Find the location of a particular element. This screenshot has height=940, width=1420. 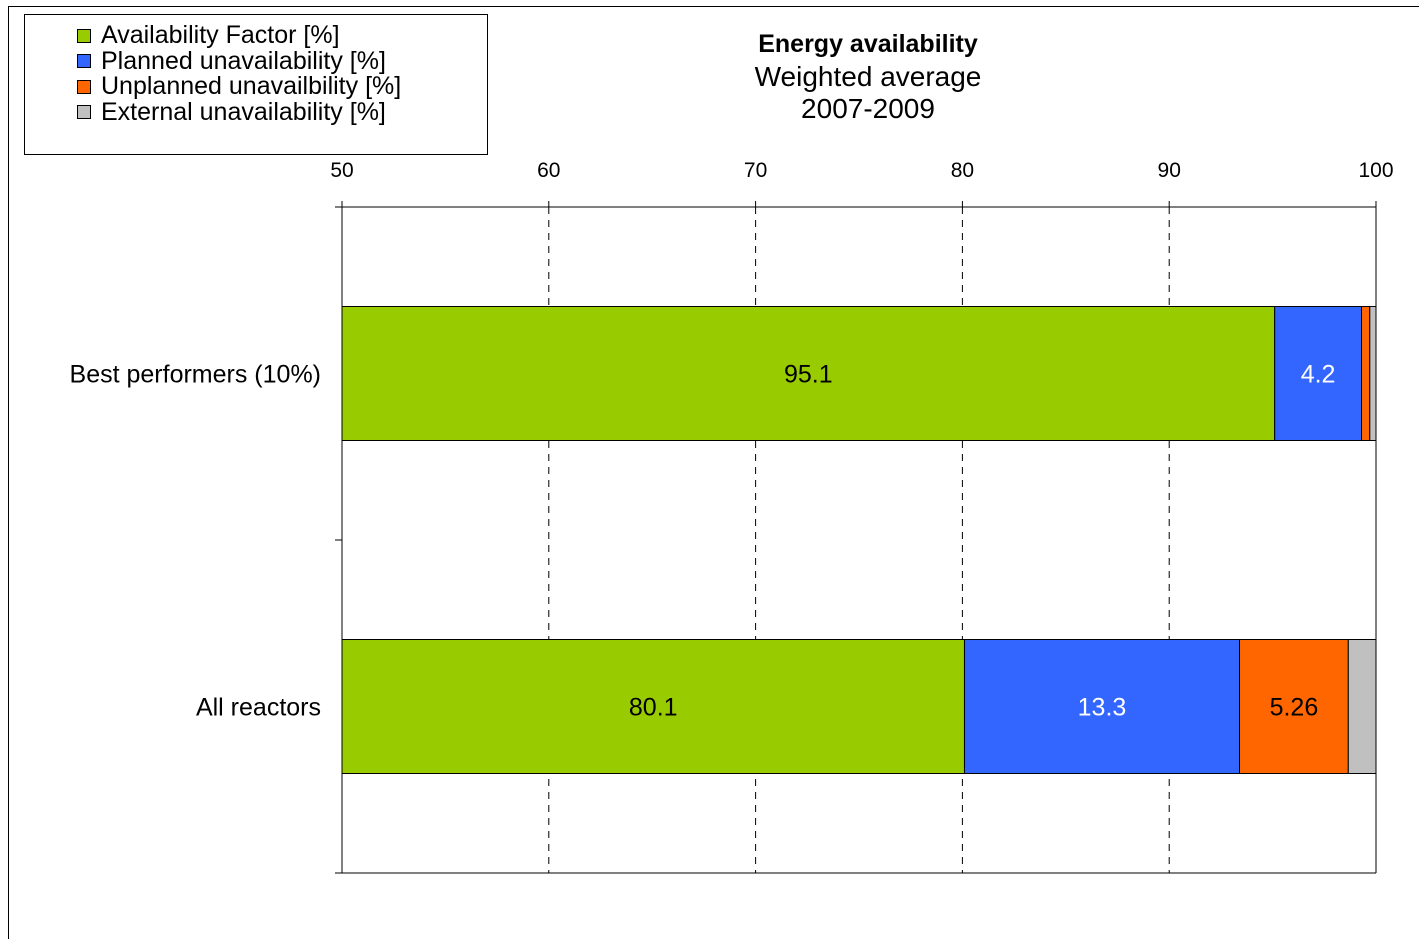

chart-title: Energy availability is located at coordinates (868, 44).